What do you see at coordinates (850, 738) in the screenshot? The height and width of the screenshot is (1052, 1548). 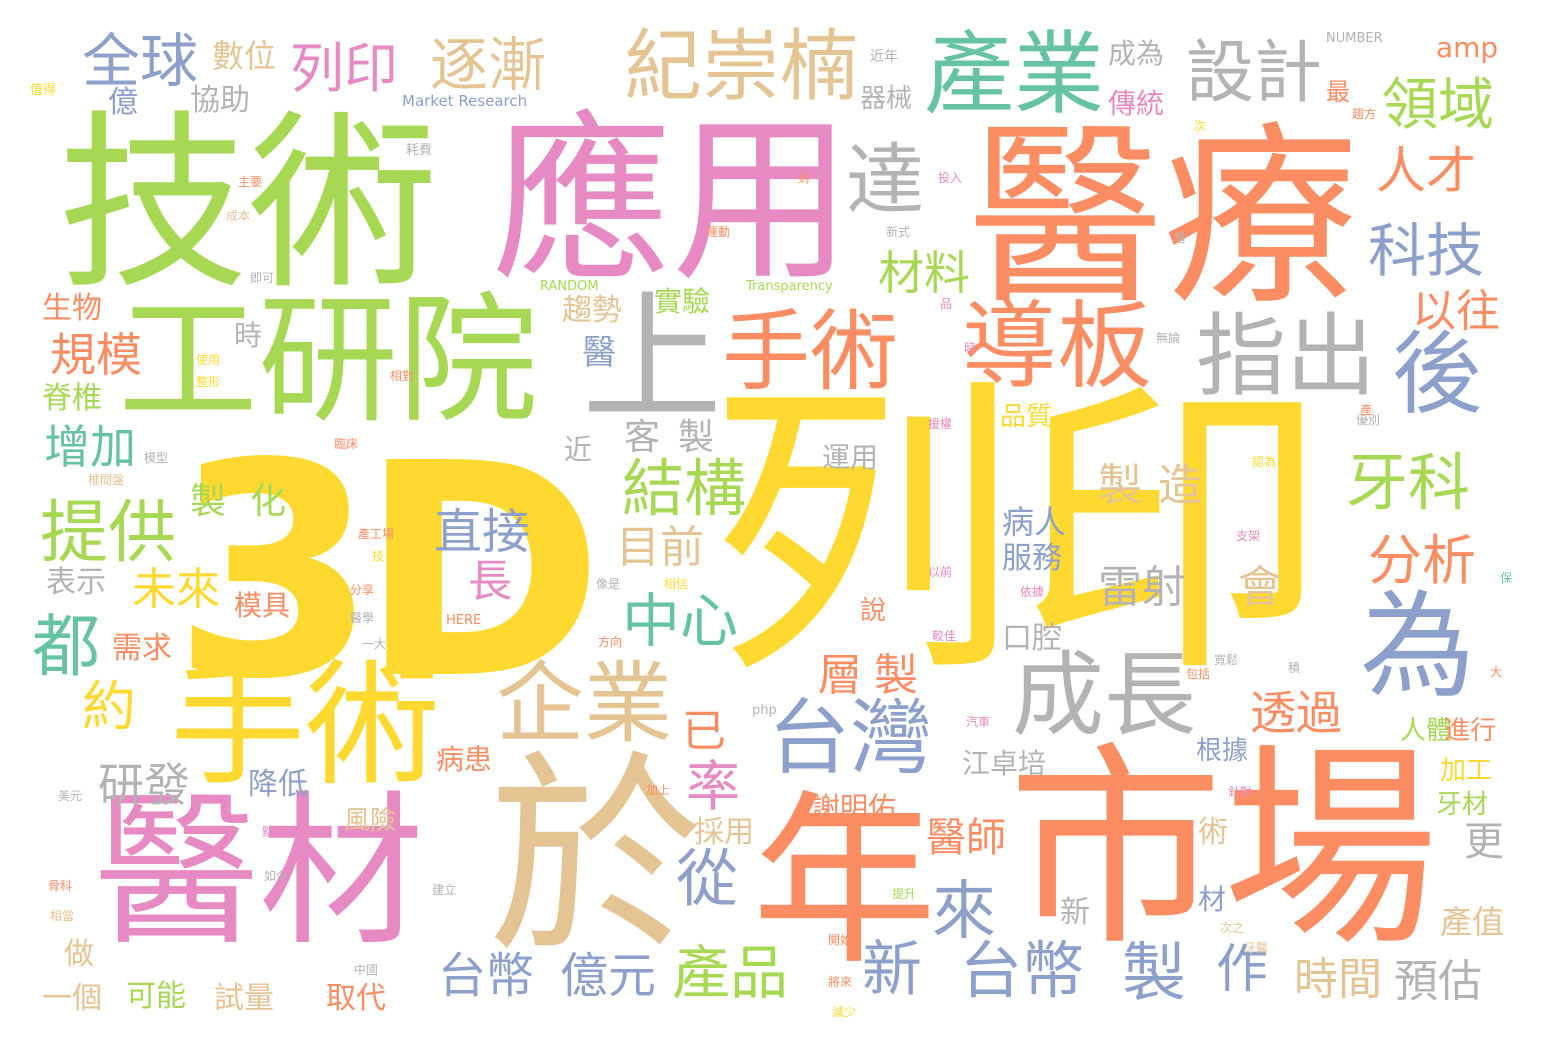 I see `cloud-word: 台灣` at bounding box center [850, 738].